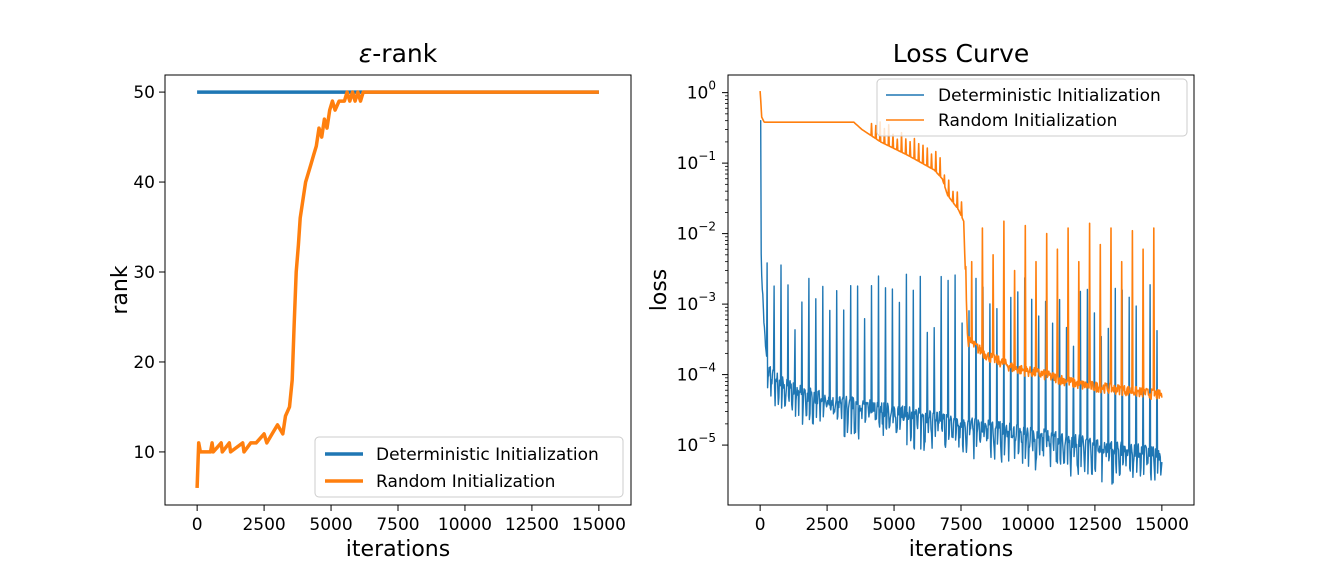  What do you see at coordinates (1095, 525) in the screenshot?
I see `loss-x-tick-label: 12500` at bounding box center [1095, 525].